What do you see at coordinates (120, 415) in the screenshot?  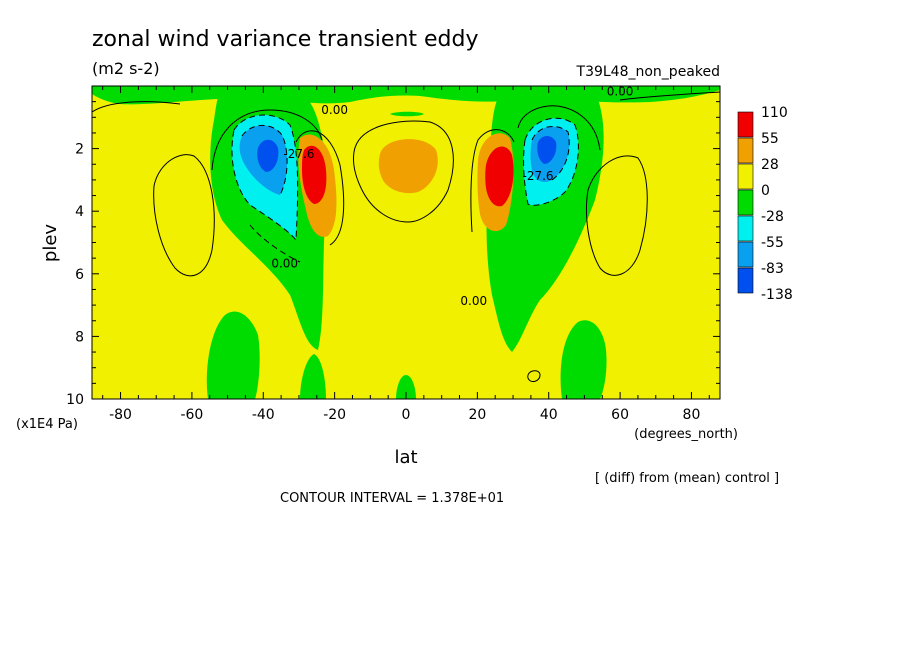 I see `x-tick-label: -80` at bounding box center [120, 415].